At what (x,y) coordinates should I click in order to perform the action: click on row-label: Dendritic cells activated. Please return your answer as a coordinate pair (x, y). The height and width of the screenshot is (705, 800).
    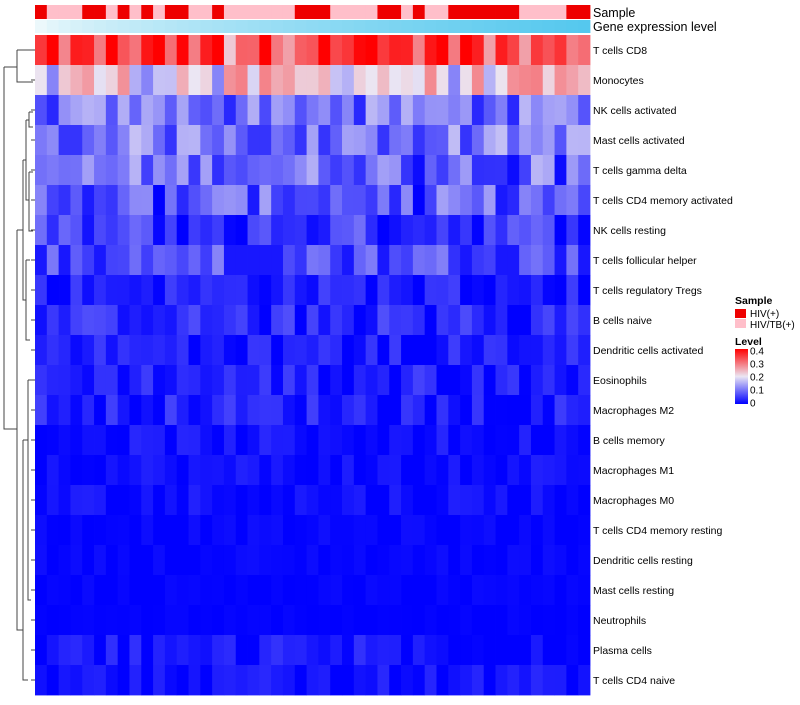
    Looking at the image, I should click on (648, 351).